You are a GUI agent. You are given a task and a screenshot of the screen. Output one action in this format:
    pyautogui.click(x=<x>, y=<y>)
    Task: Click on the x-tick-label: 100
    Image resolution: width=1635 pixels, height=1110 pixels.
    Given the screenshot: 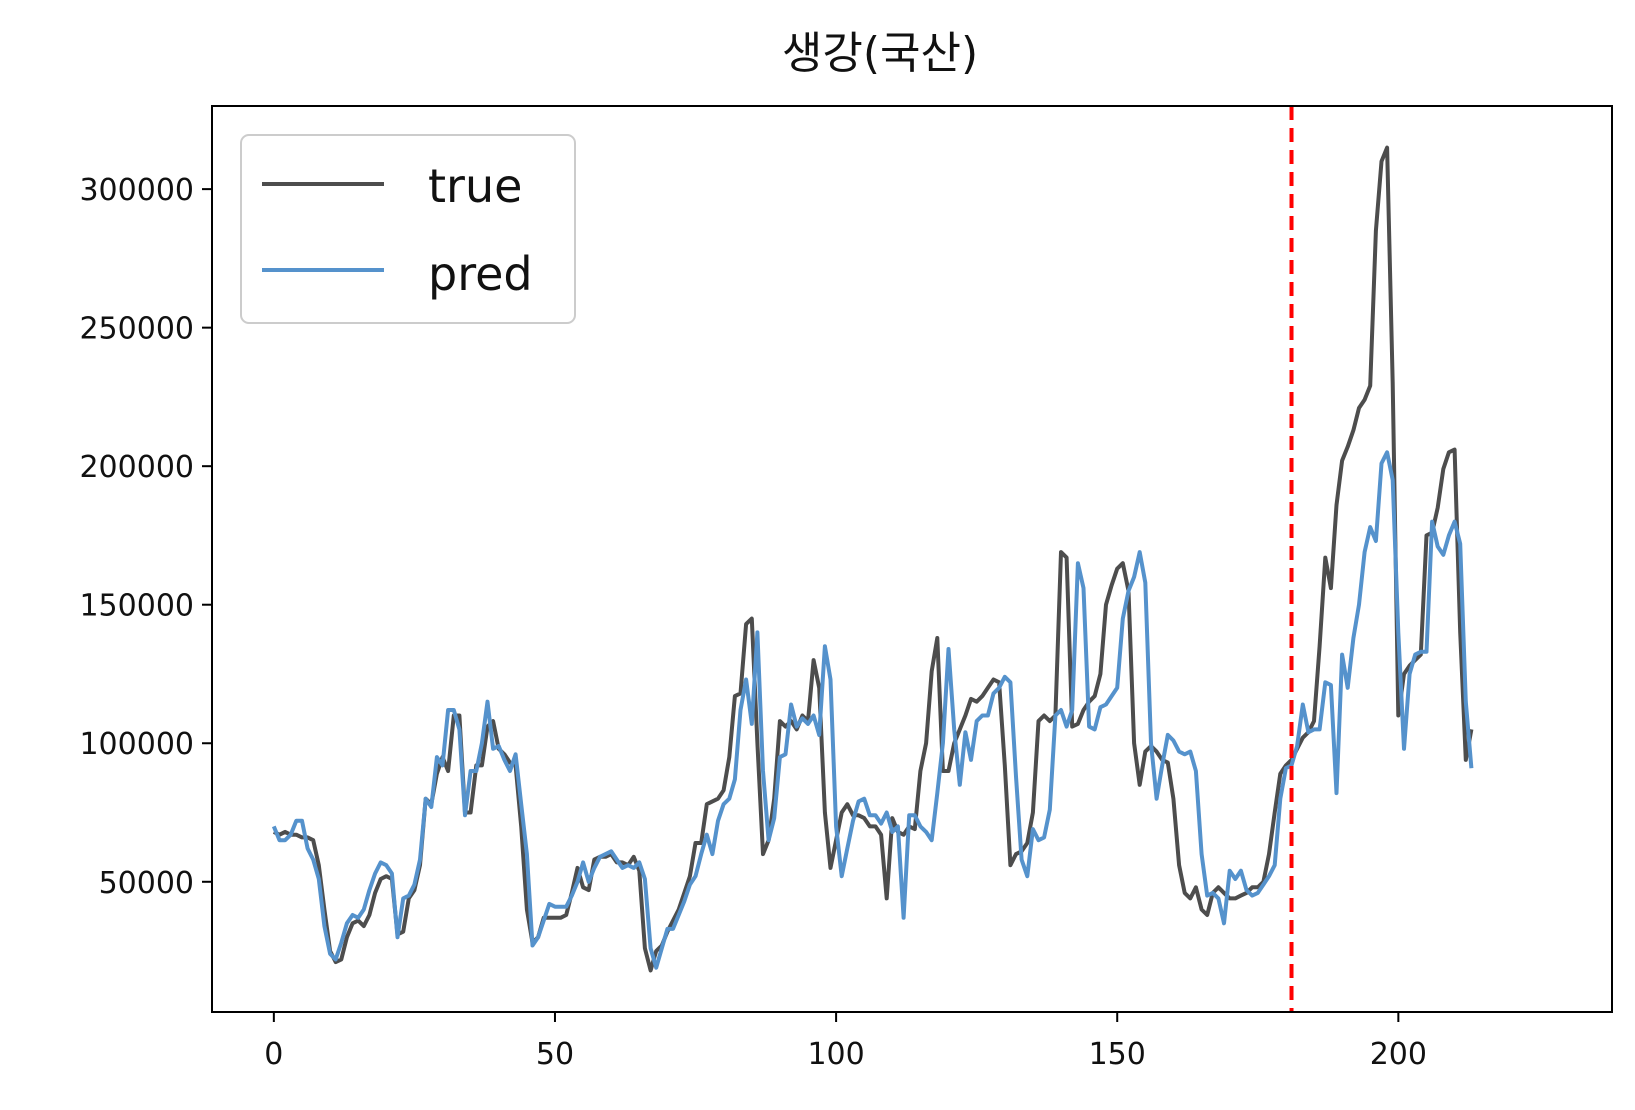 What is the action you would take?
    pyautogui.click(x=835, y=1054)
    